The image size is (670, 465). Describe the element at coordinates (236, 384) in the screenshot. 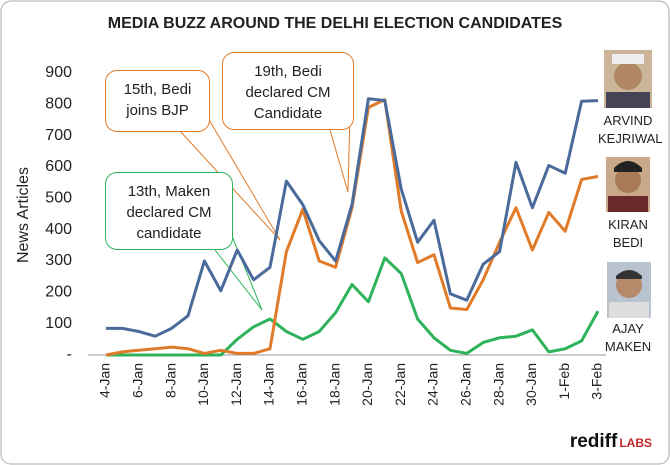

I see `x-tick-label: 12-Jan` at that location.